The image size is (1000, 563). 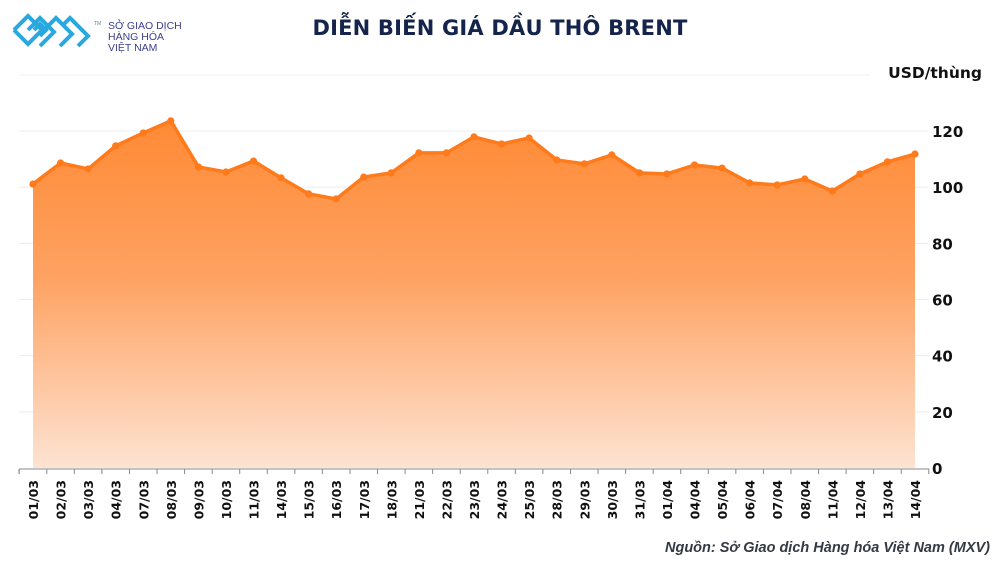 What do you see at coordinates (942, 301) in the screenshot?
I see `y-tick-label: 60` at bounding box center [942, 301].